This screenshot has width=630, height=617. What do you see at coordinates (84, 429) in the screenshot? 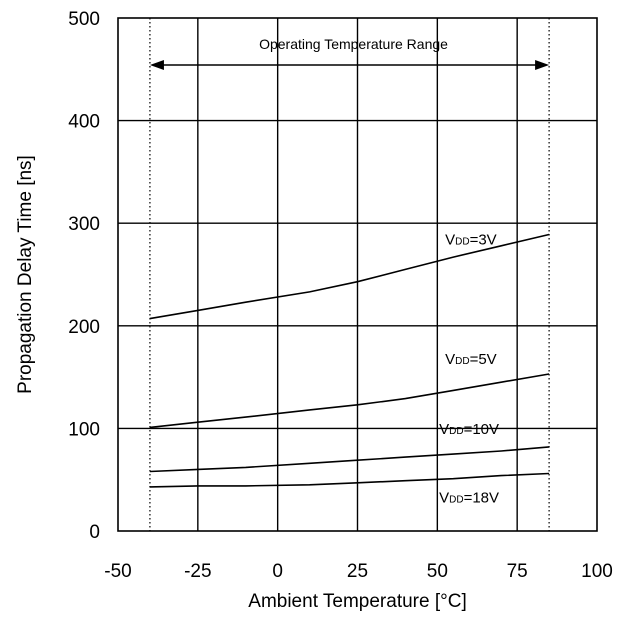
I see `y-tick-label: 100` at bounding box center [84, 429].